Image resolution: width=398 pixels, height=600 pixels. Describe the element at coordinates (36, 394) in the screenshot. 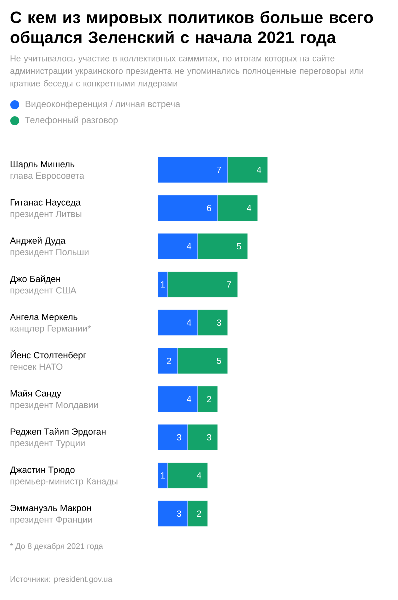

I see `y-tick-label: Майя Санду` at that location.